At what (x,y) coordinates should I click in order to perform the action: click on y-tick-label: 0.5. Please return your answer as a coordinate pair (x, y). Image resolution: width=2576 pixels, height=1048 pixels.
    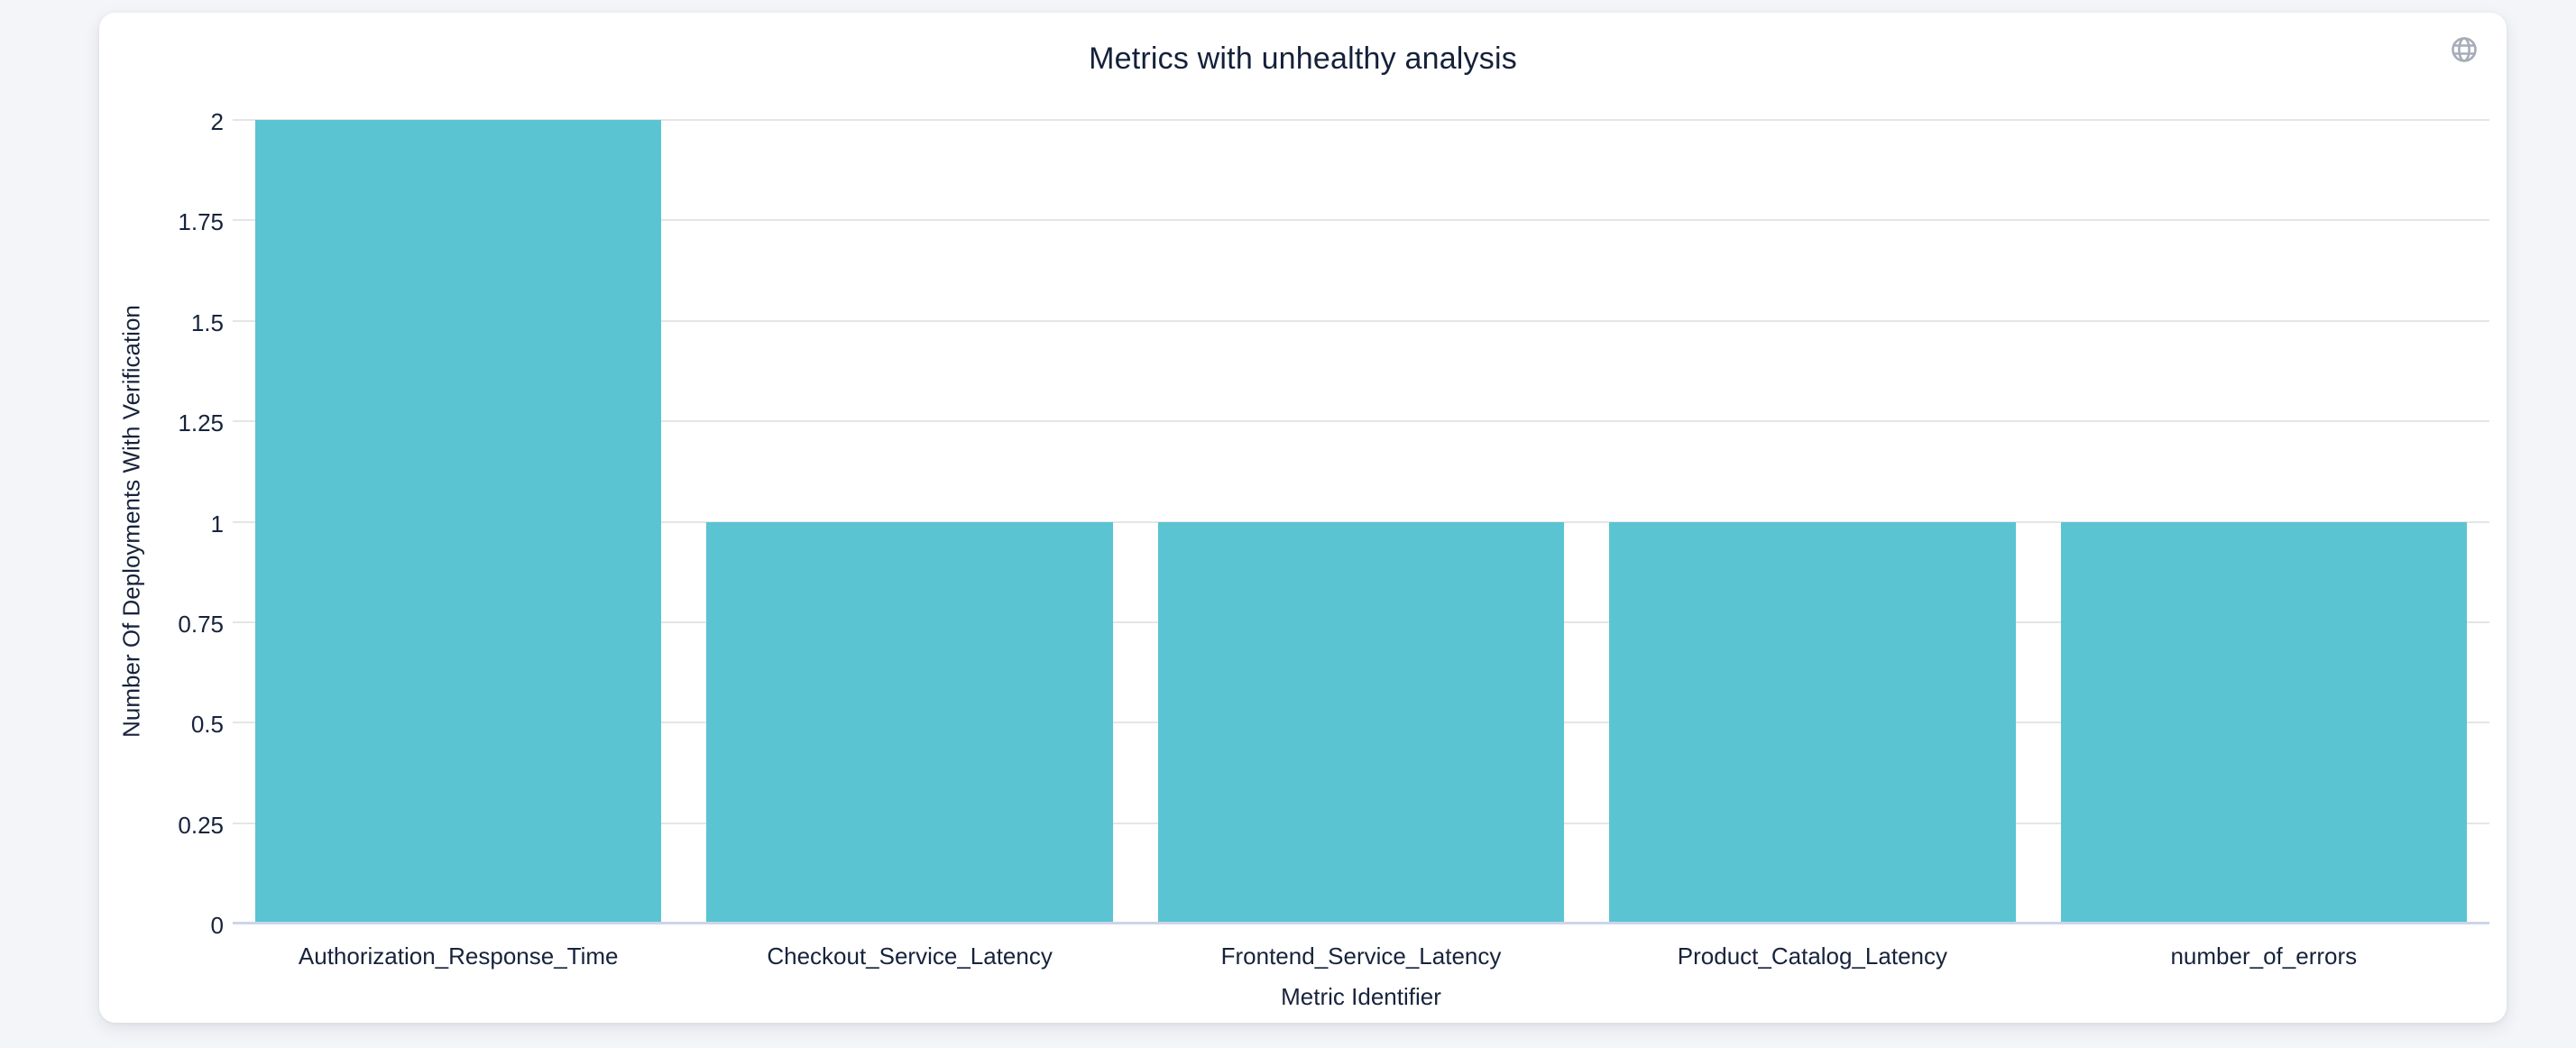
    Looking at the image, I should click on (207, 725).